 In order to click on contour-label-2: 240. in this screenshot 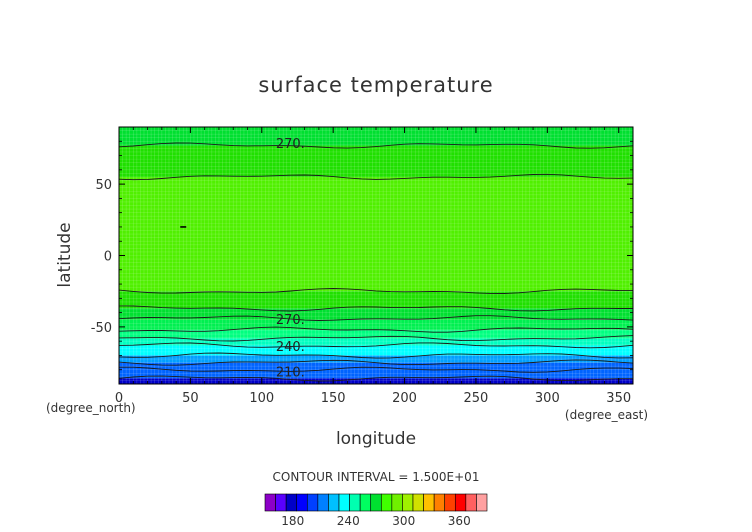, I will do `click(290, 347)`.